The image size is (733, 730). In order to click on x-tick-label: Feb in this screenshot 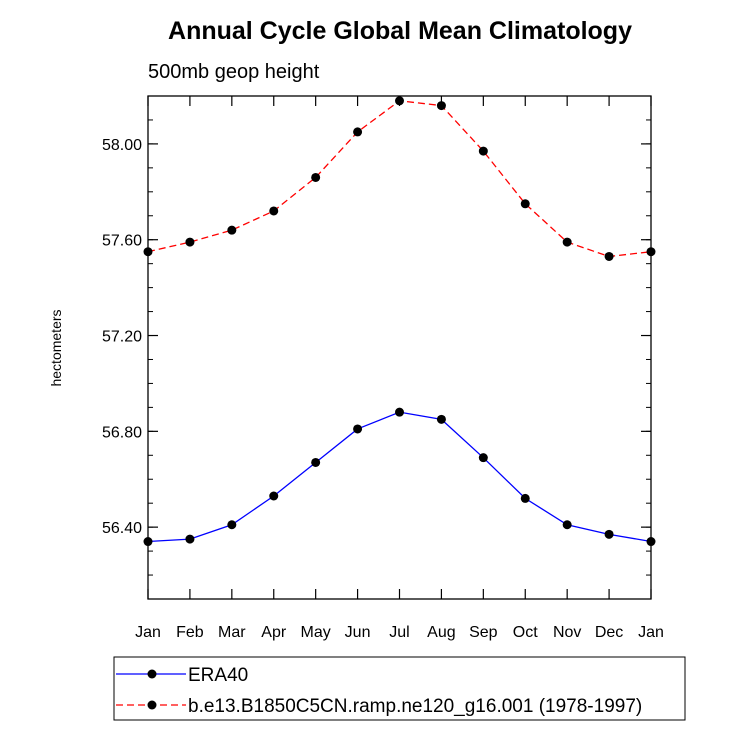, I will do `click(190, 632)`.